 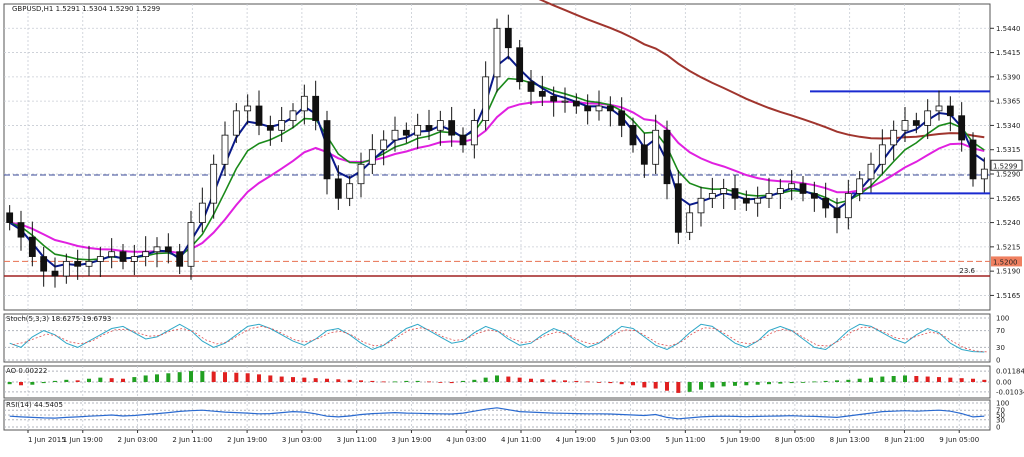 I want to click on y-tick-label: 1.5290, so click(x=1008, y=175).